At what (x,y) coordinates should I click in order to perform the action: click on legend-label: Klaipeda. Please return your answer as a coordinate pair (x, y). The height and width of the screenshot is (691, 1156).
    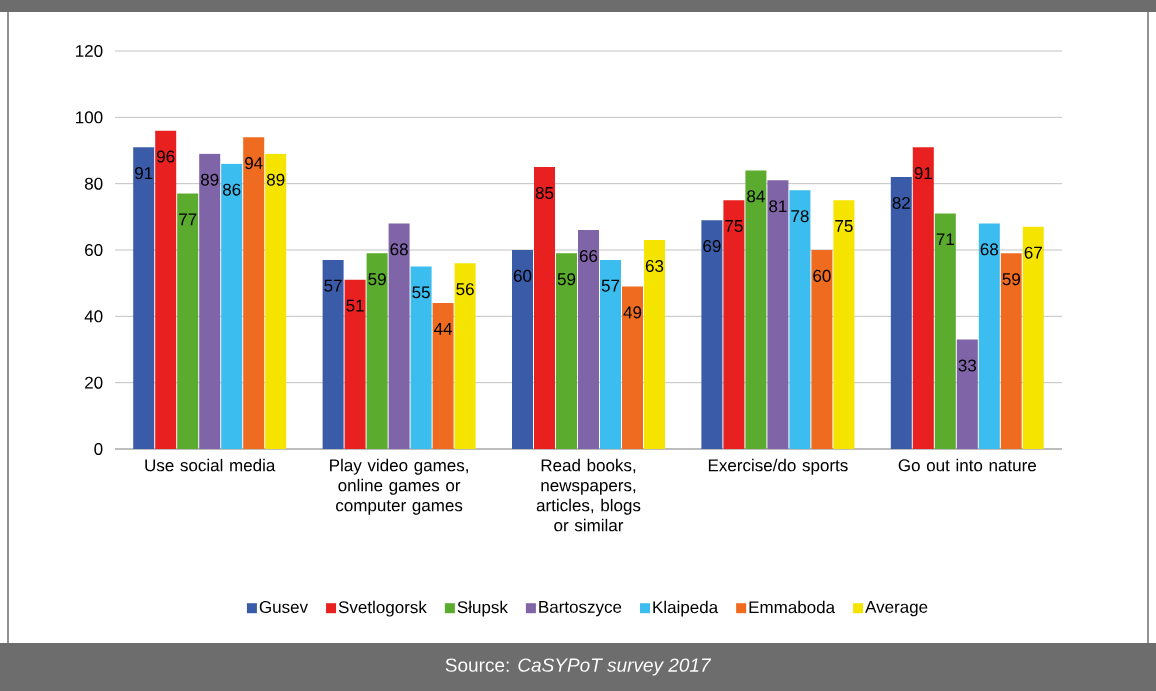
    Looking at the image, I should click on (686, 608).